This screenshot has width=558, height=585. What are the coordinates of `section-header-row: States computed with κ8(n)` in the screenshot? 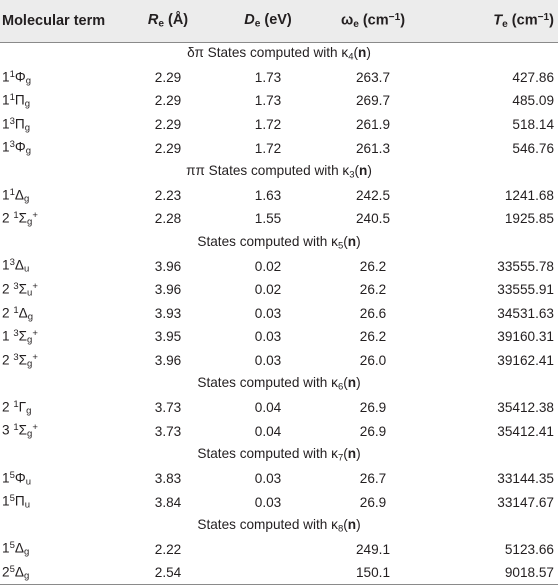 It's located at (279, 526).